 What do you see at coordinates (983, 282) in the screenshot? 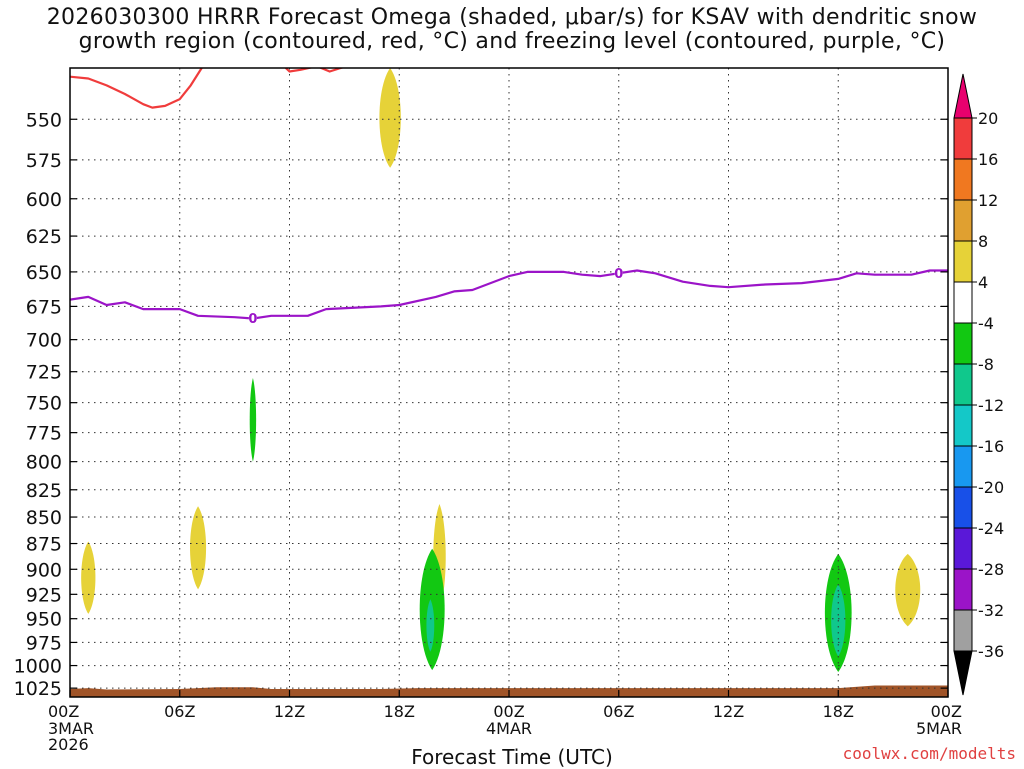
I see `colorbar-label: 4` at bounding box center [983, 282].